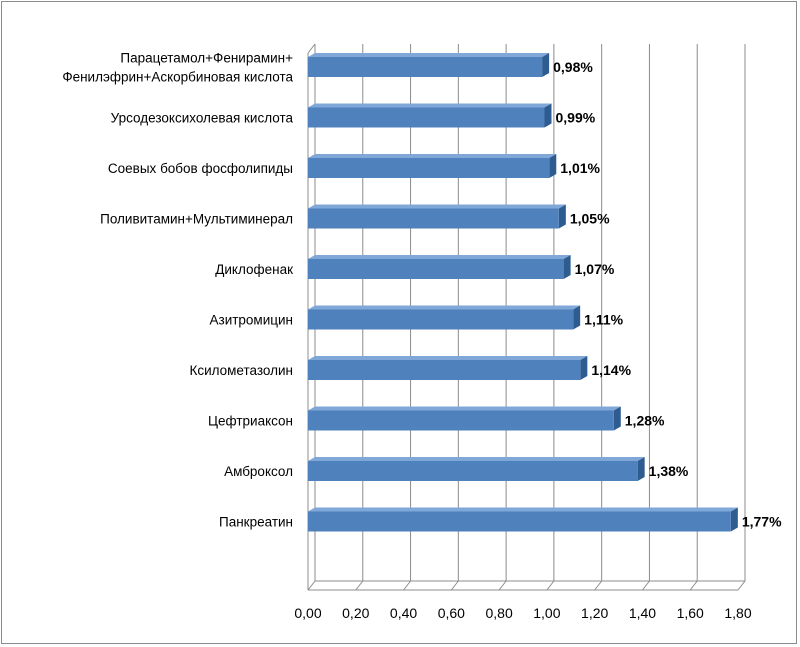 The height and width of the screenshot is (647, 800). Describe the element at coordinates (355, 613) in the screenshot. I see `x-tick-label: 0,20` at that location.